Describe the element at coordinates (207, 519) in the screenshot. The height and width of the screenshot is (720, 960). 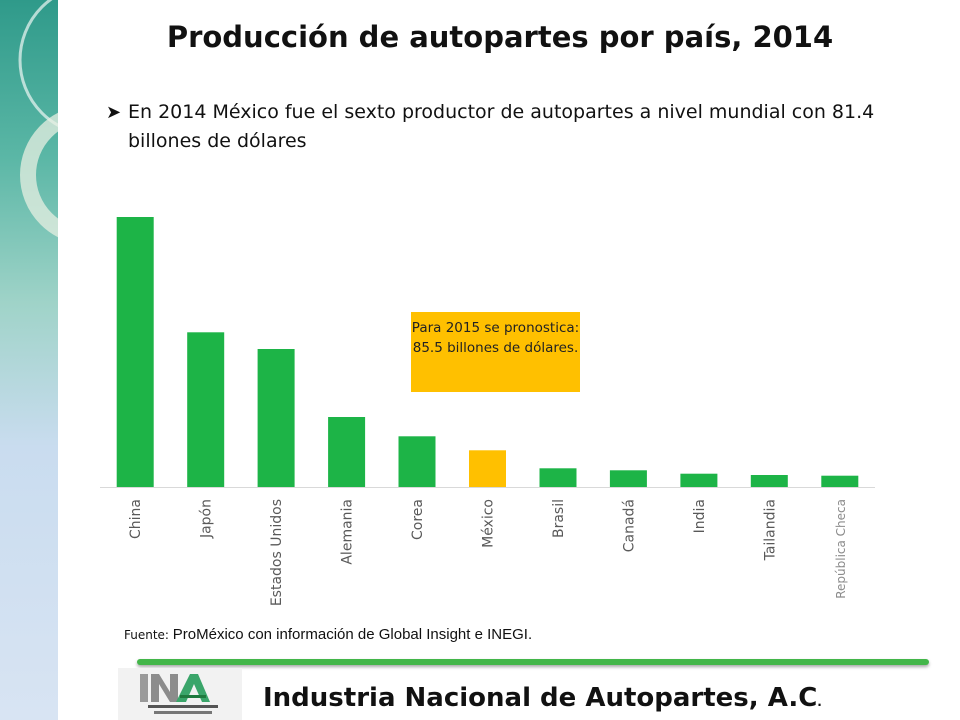
I see `tick-label-japón: Japón` at that location.